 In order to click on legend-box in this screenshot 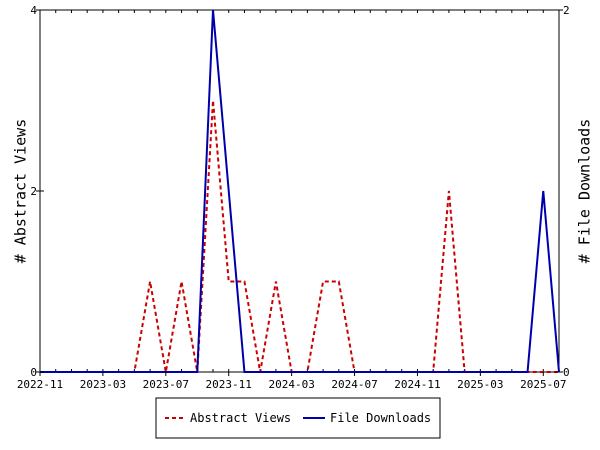, I will do `click(298, 418)`.